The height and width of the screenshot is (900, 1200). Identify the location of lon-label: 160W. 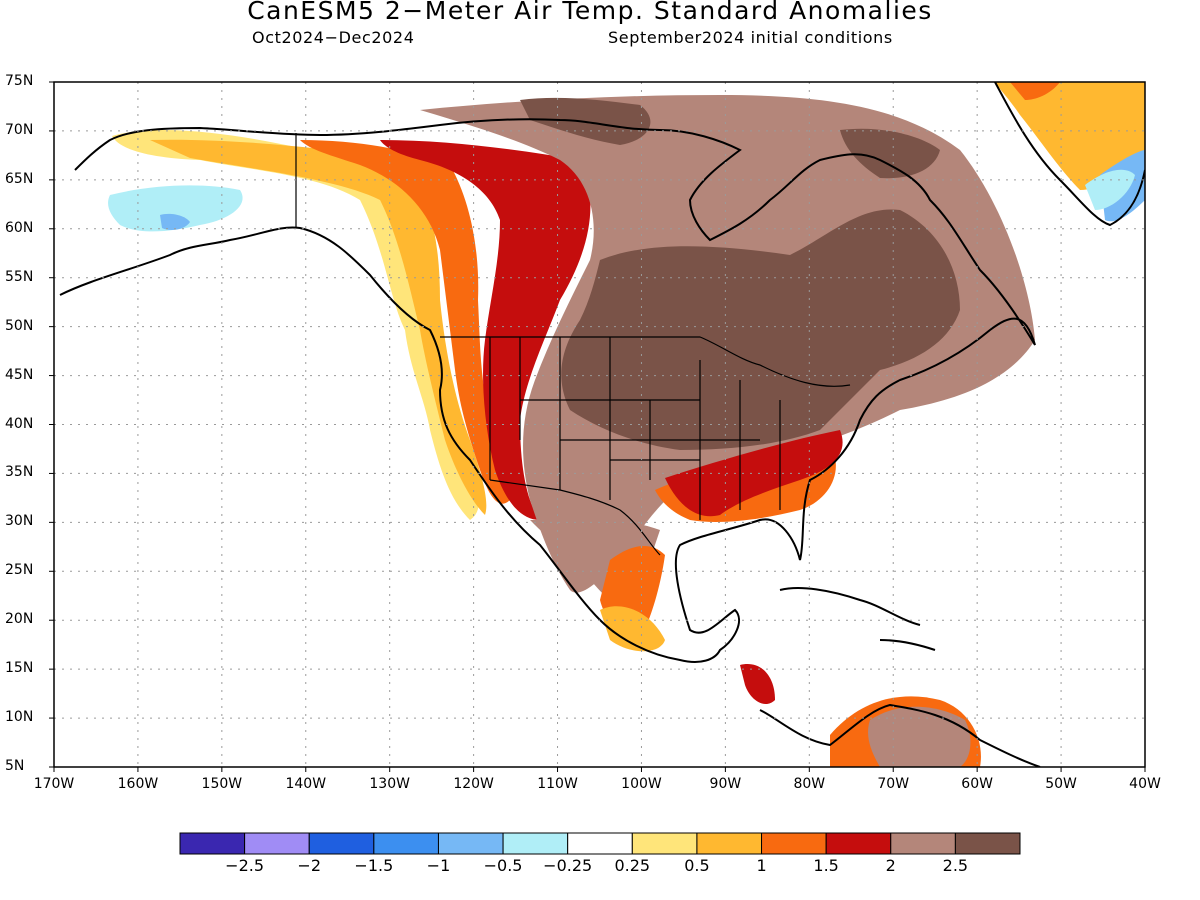
(138, 784).